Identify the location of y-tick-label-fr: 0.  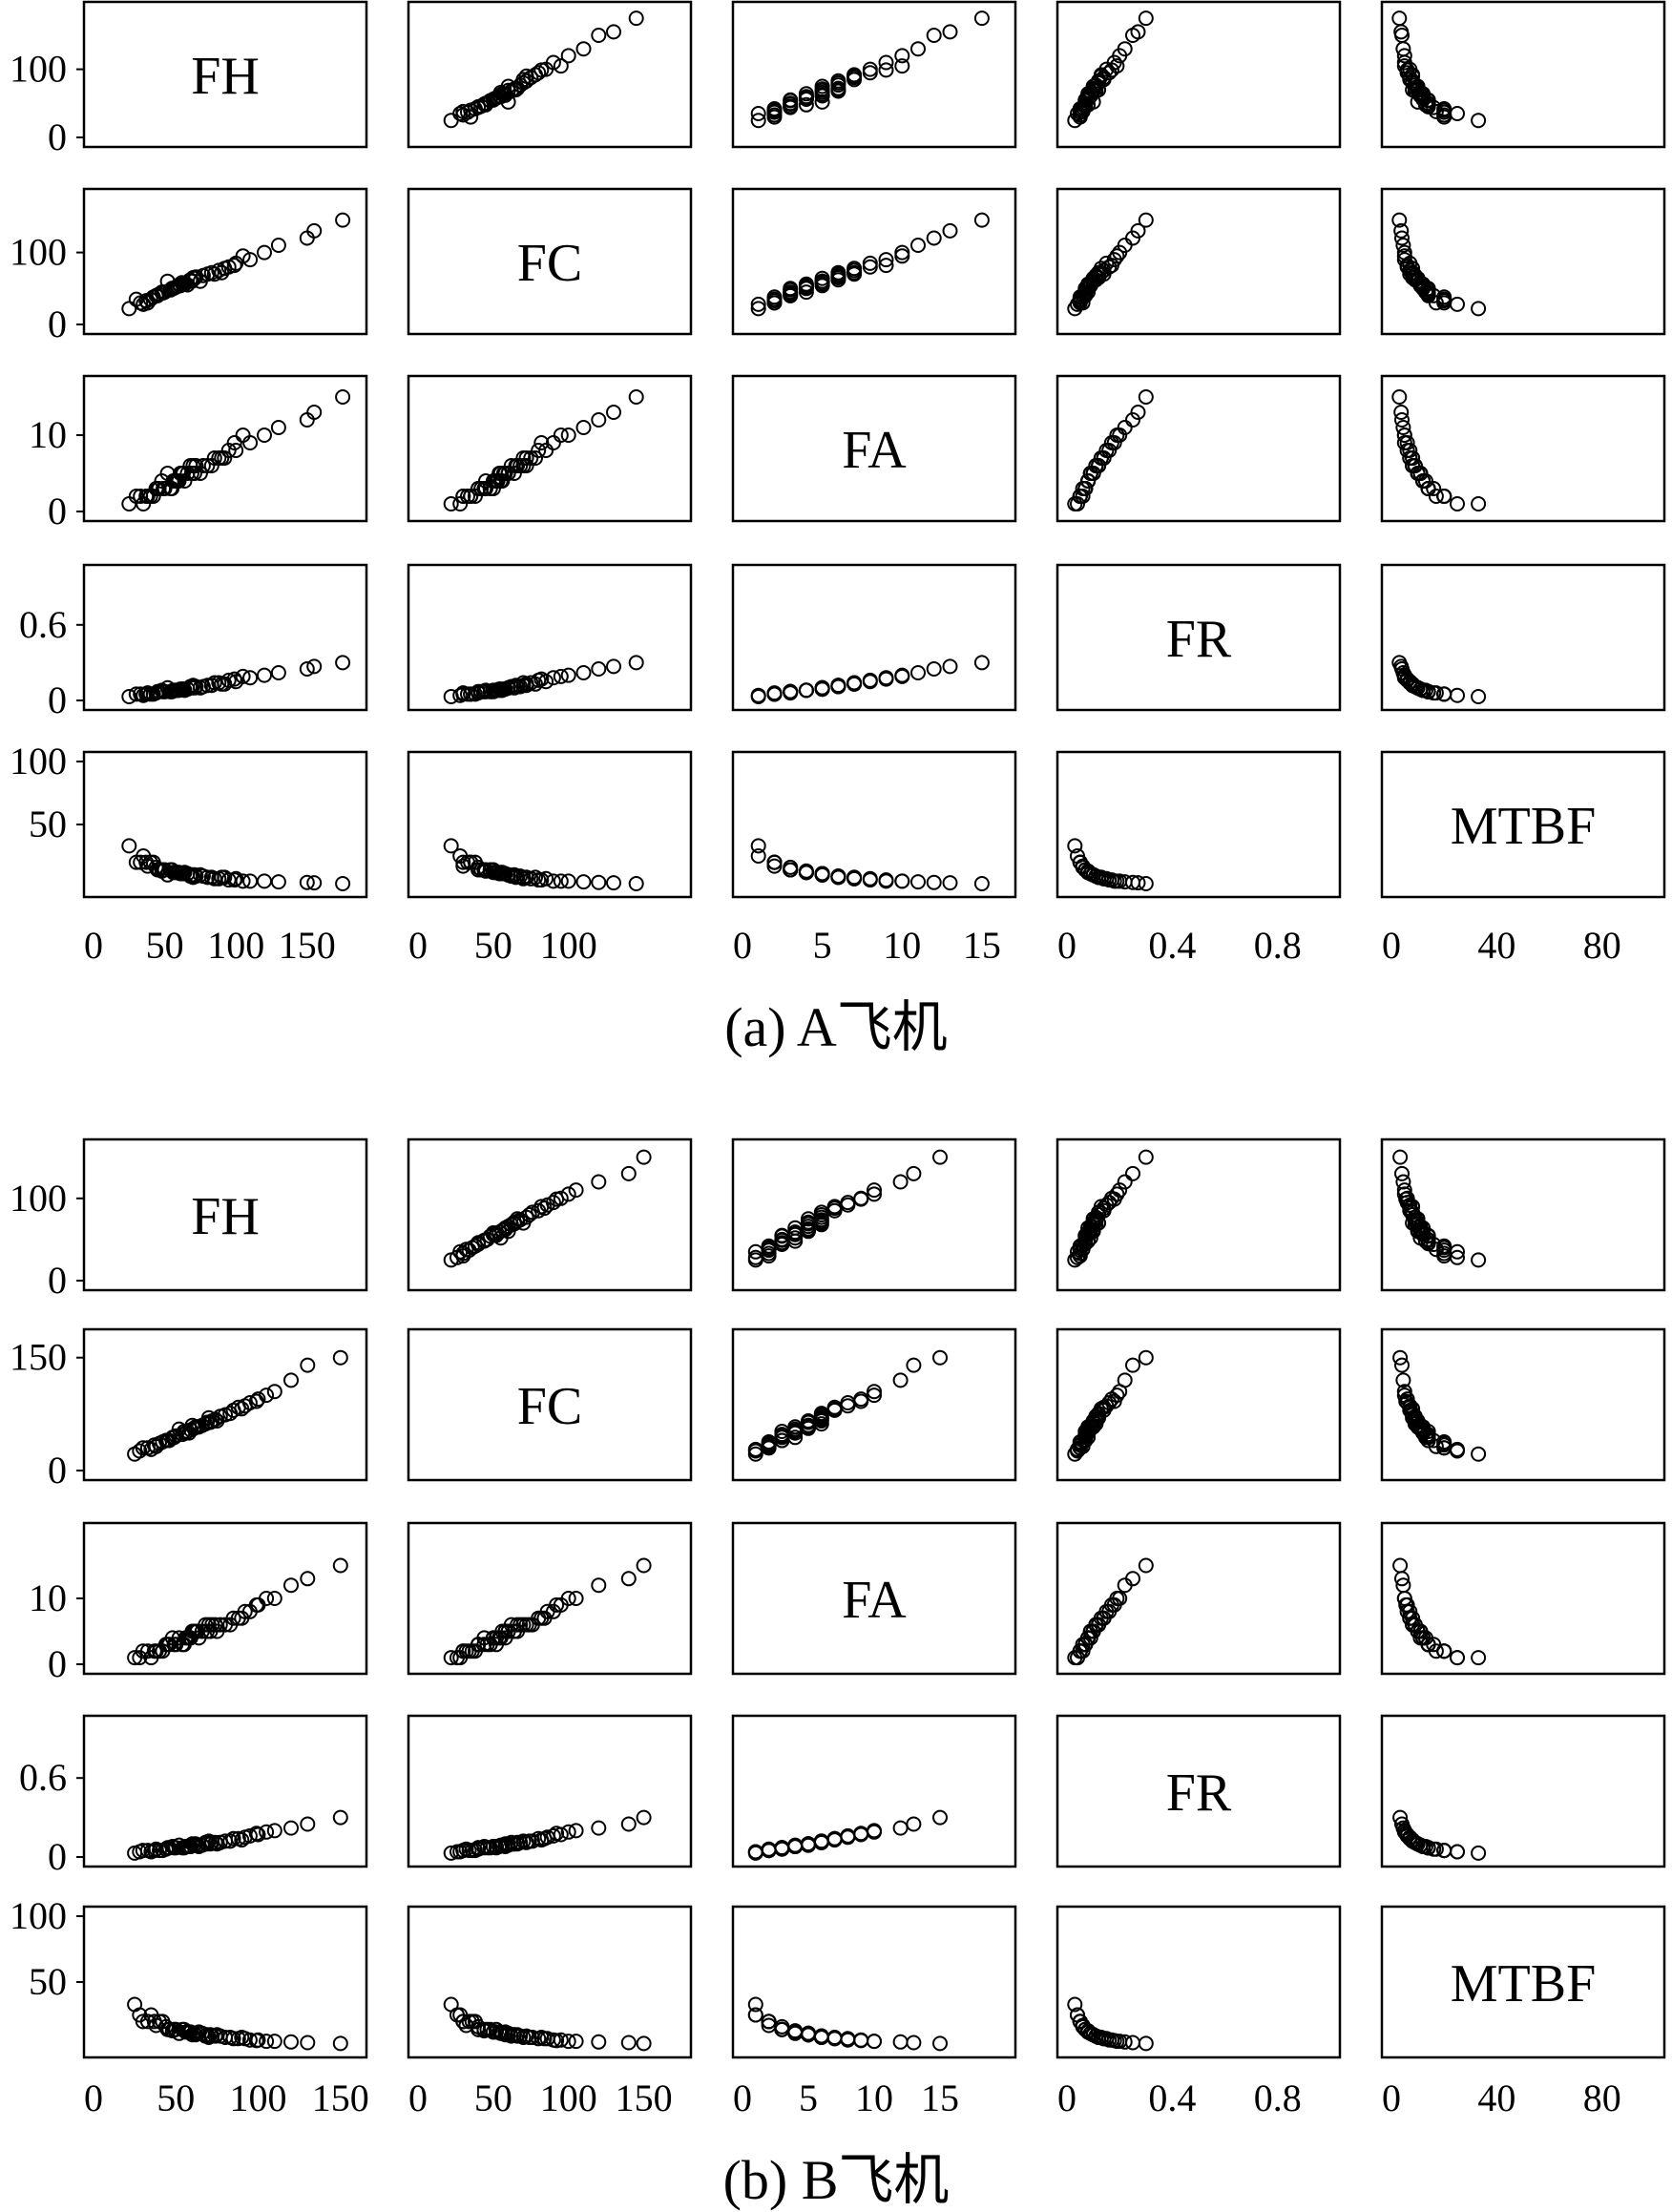
(57, 700).